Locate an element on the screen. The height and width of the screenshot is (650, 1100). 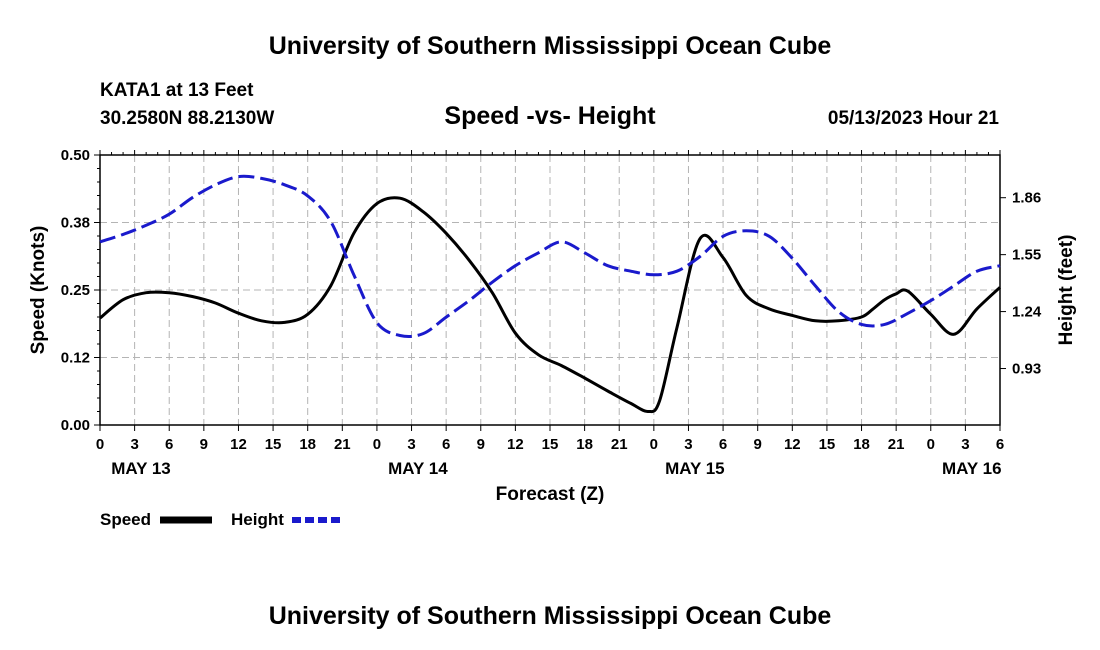
x-axis-label: Forecast (Z) is located at coordinates (550, 494).